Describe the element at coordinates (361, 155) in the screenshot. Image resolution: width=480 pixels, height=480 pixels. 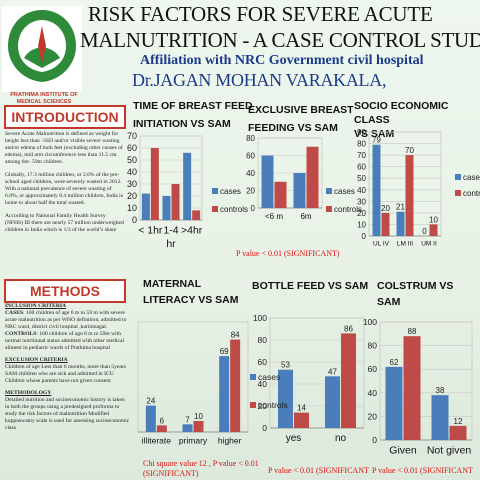
I see `y-tick-label: 70` at that location.